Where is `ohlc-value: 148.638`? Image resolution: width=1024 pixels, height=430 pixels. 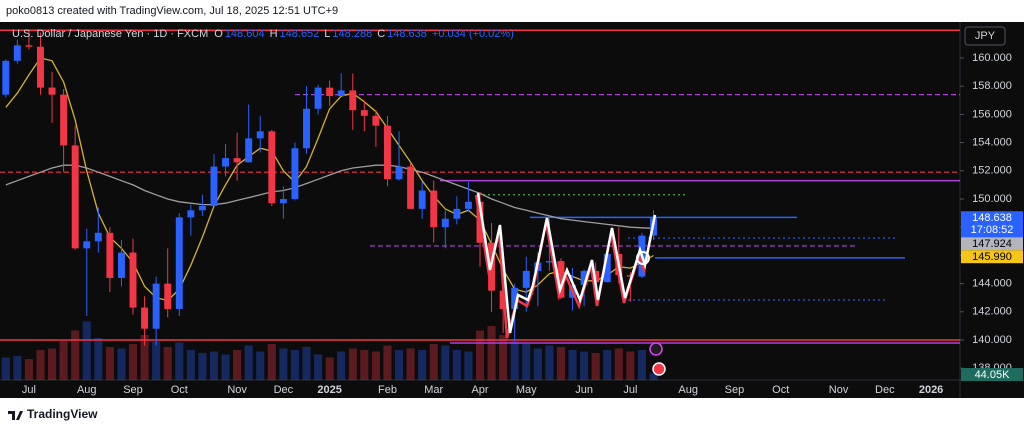 ohlc-value: 148.638 is located at coordinates (407, 34).